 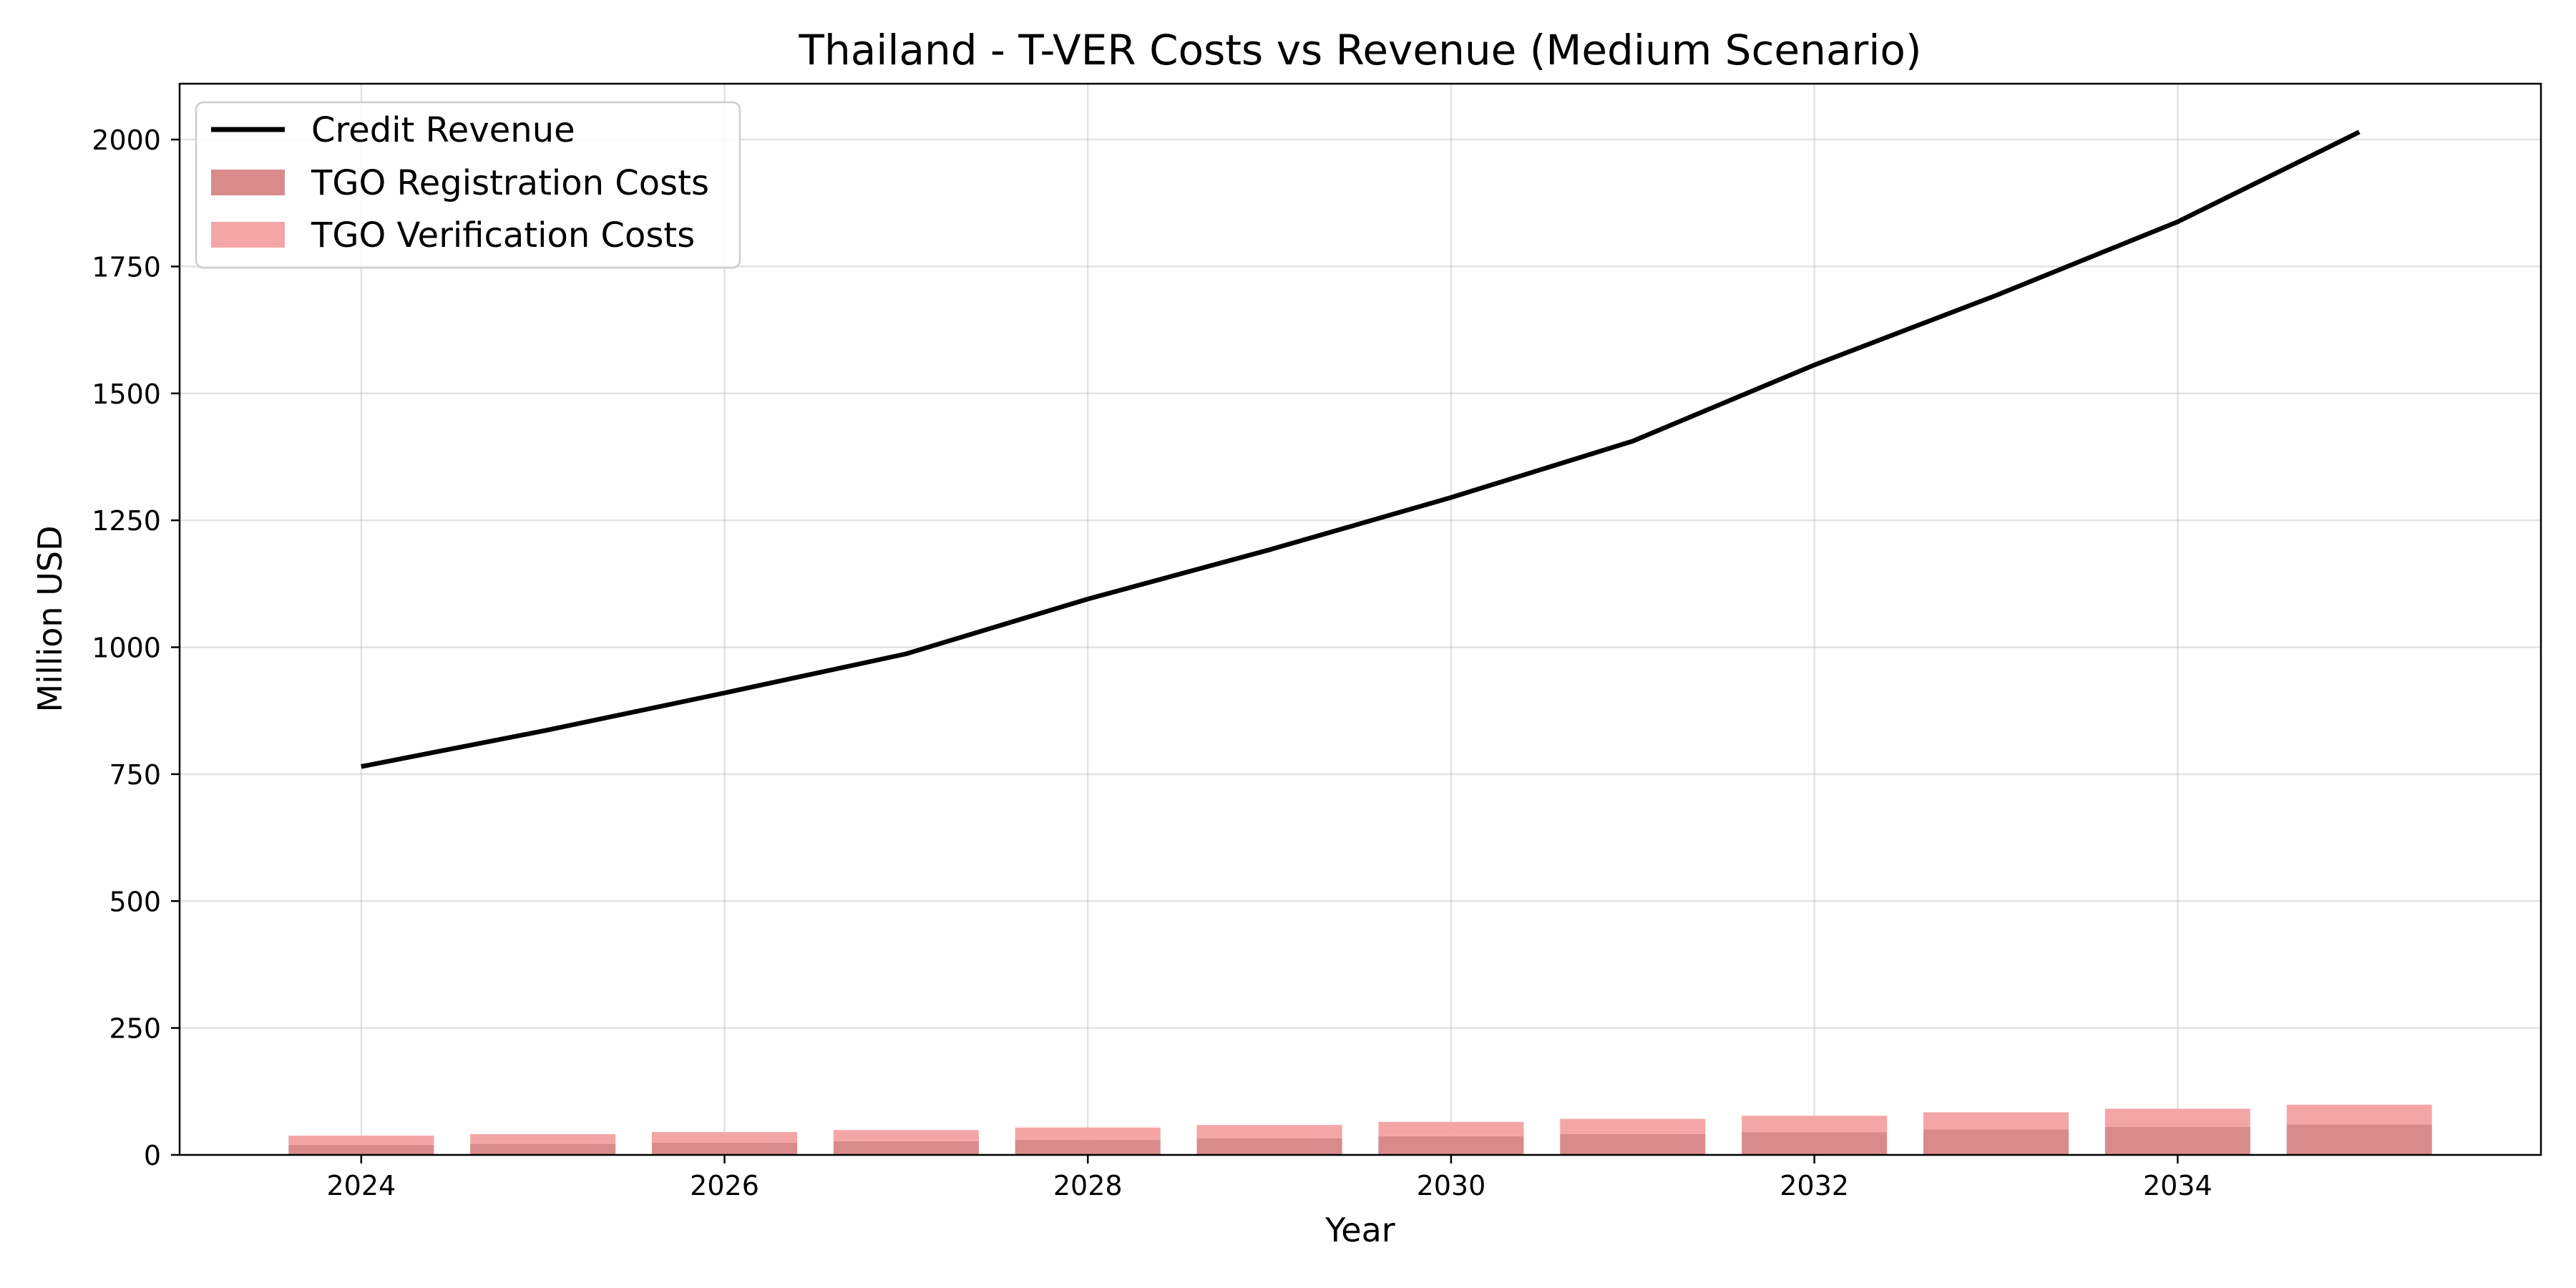 What do you see at coordinates (906, 1135) in the screenshot?
I see `bar-verification-2027` at bounding box center [906, 1135].